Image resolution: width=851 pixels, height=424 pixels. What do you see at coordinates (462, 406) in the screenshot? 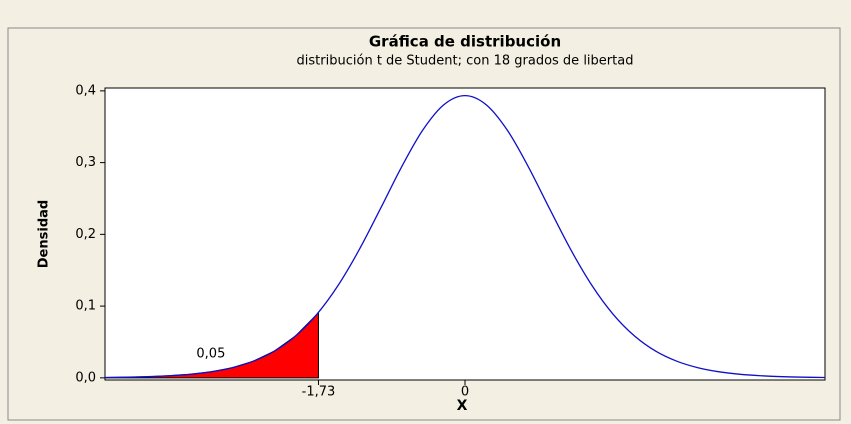
I see `x-axis-label: X` at bounding box center [462, 406].